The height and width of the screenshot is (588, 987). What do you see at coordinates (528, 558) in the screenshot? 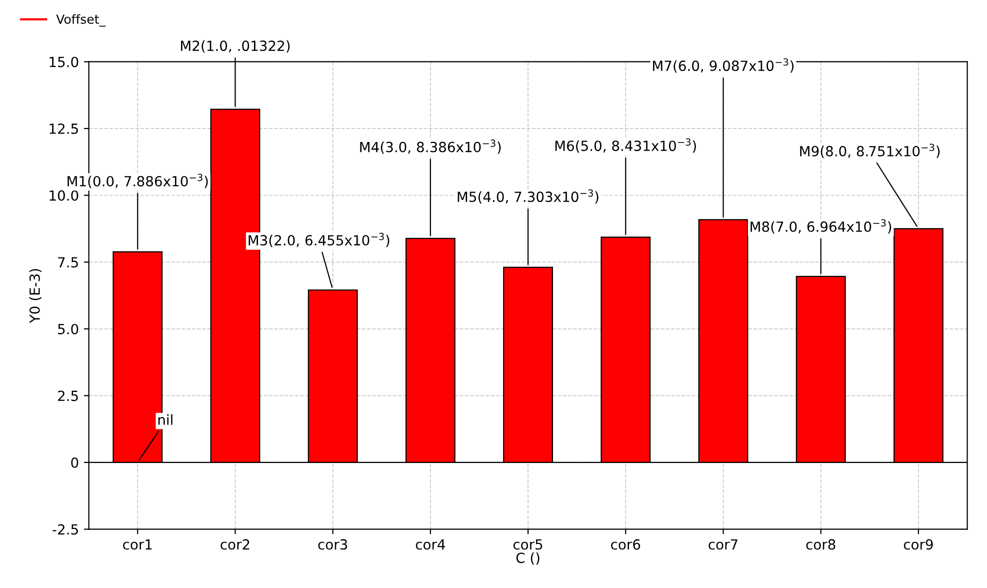
I see `x-axis-title: C ()` at bounding box center [528, 558].